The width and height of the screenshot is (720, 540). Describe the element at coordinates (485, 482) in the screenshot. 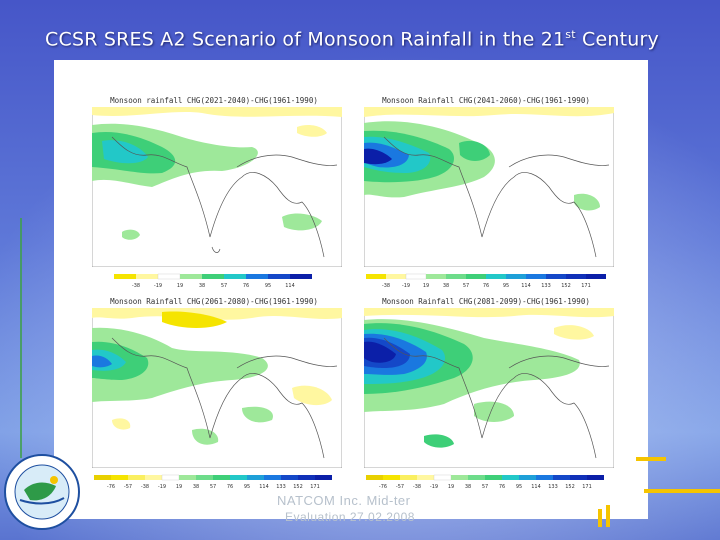

I see `colorbar-4: -76 -57 -38 -19 19 38 57 76 95 114 133 152 171` at that location.